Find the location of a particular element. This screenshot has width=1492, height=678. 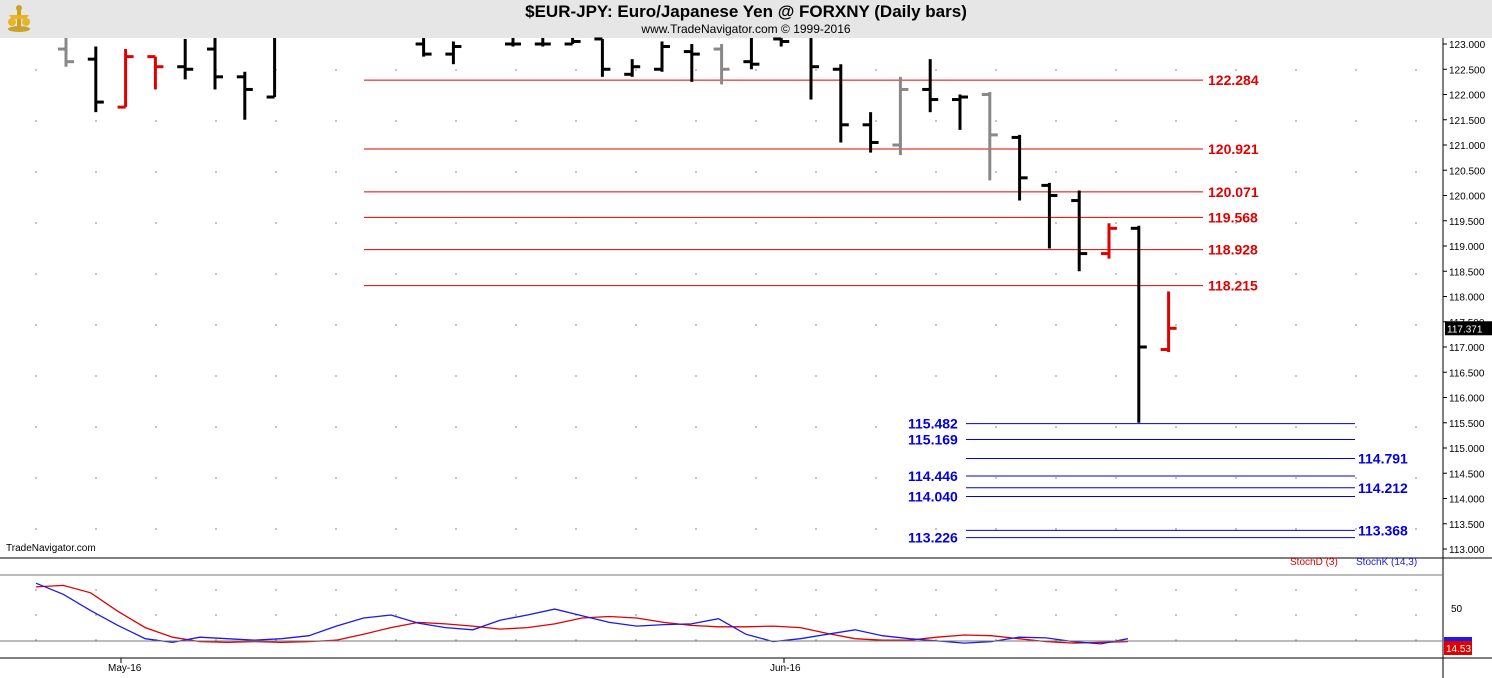

oscillator-lines is located at coordinates (582, 613).